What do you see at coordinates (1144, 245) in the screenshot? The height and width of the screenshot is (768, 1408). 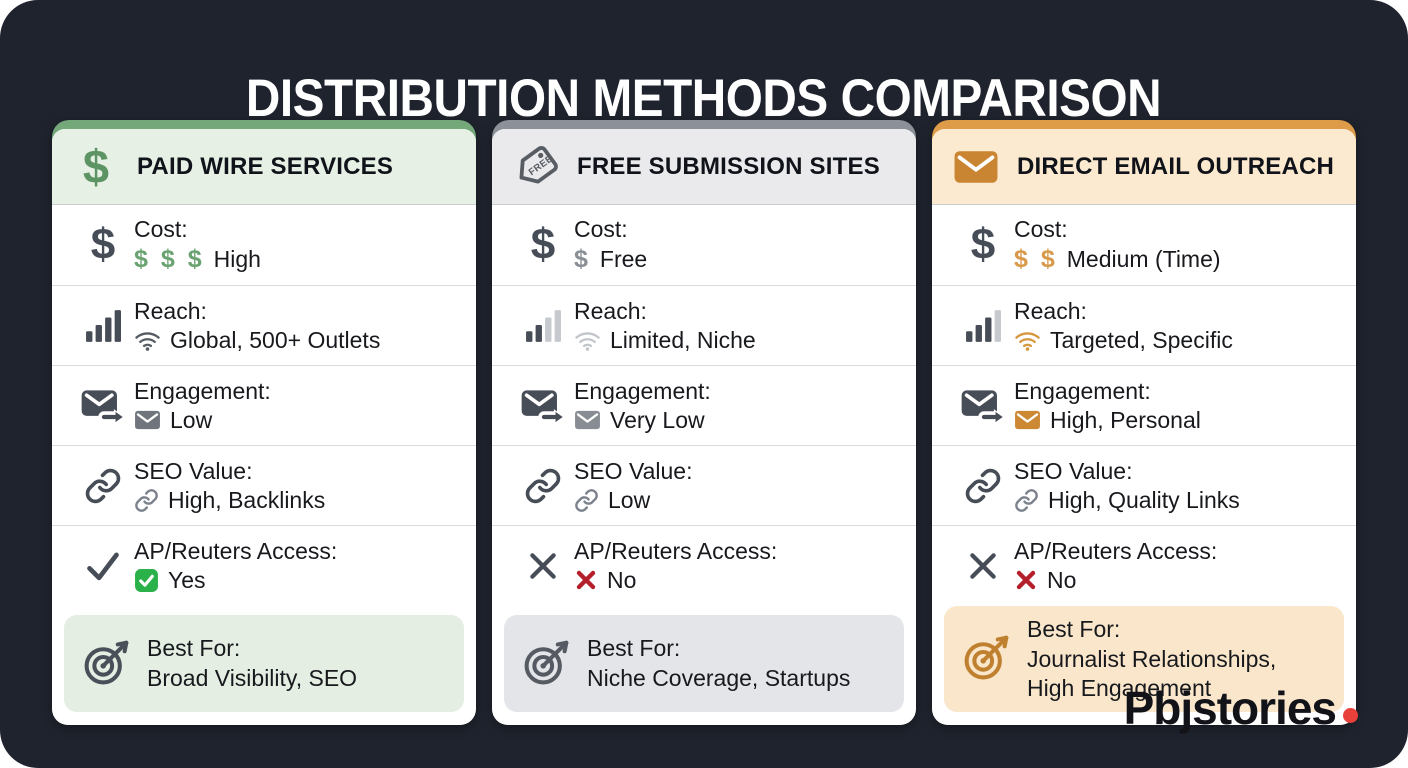 I see `cost-row: $ Cost: $ $ Medium (Time)` at bounding box center [1144, 245].